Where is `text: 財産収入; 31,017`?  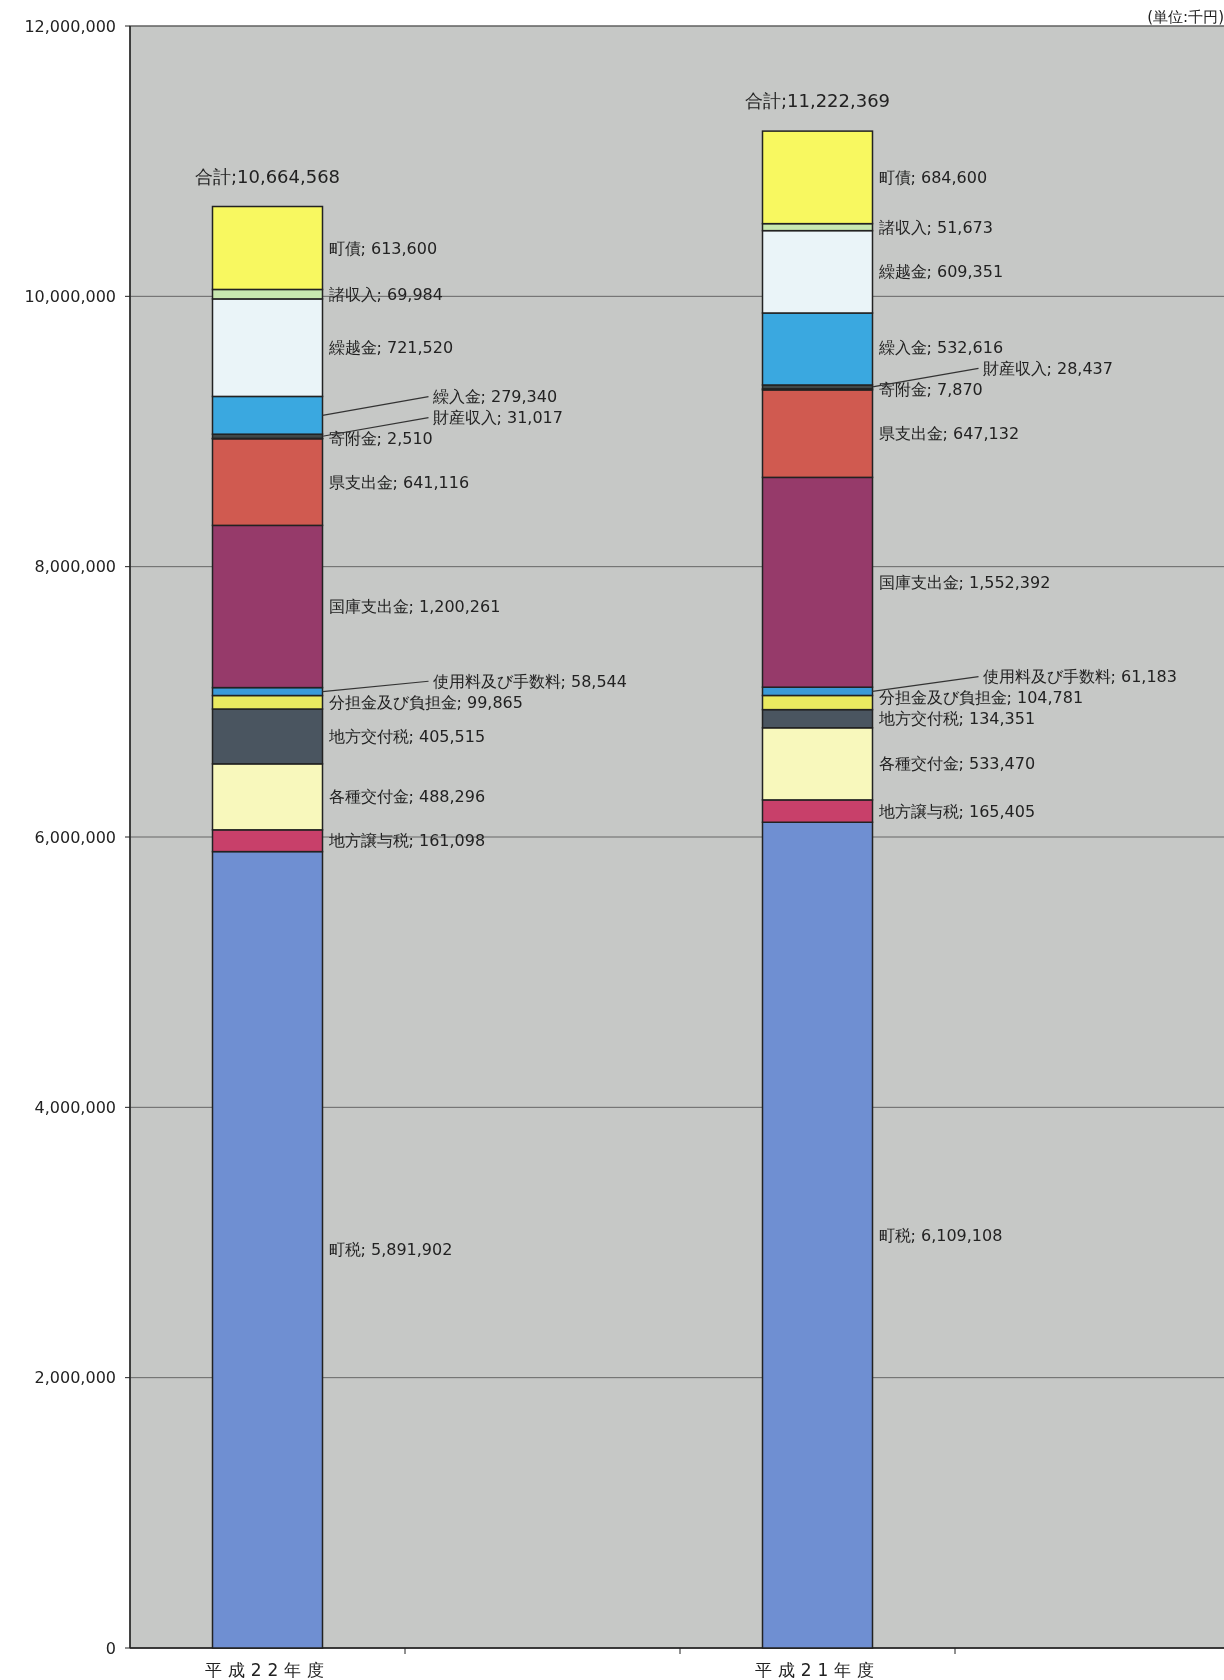 text: 財産収入; 31,017 is located at coordinates (497, 418).